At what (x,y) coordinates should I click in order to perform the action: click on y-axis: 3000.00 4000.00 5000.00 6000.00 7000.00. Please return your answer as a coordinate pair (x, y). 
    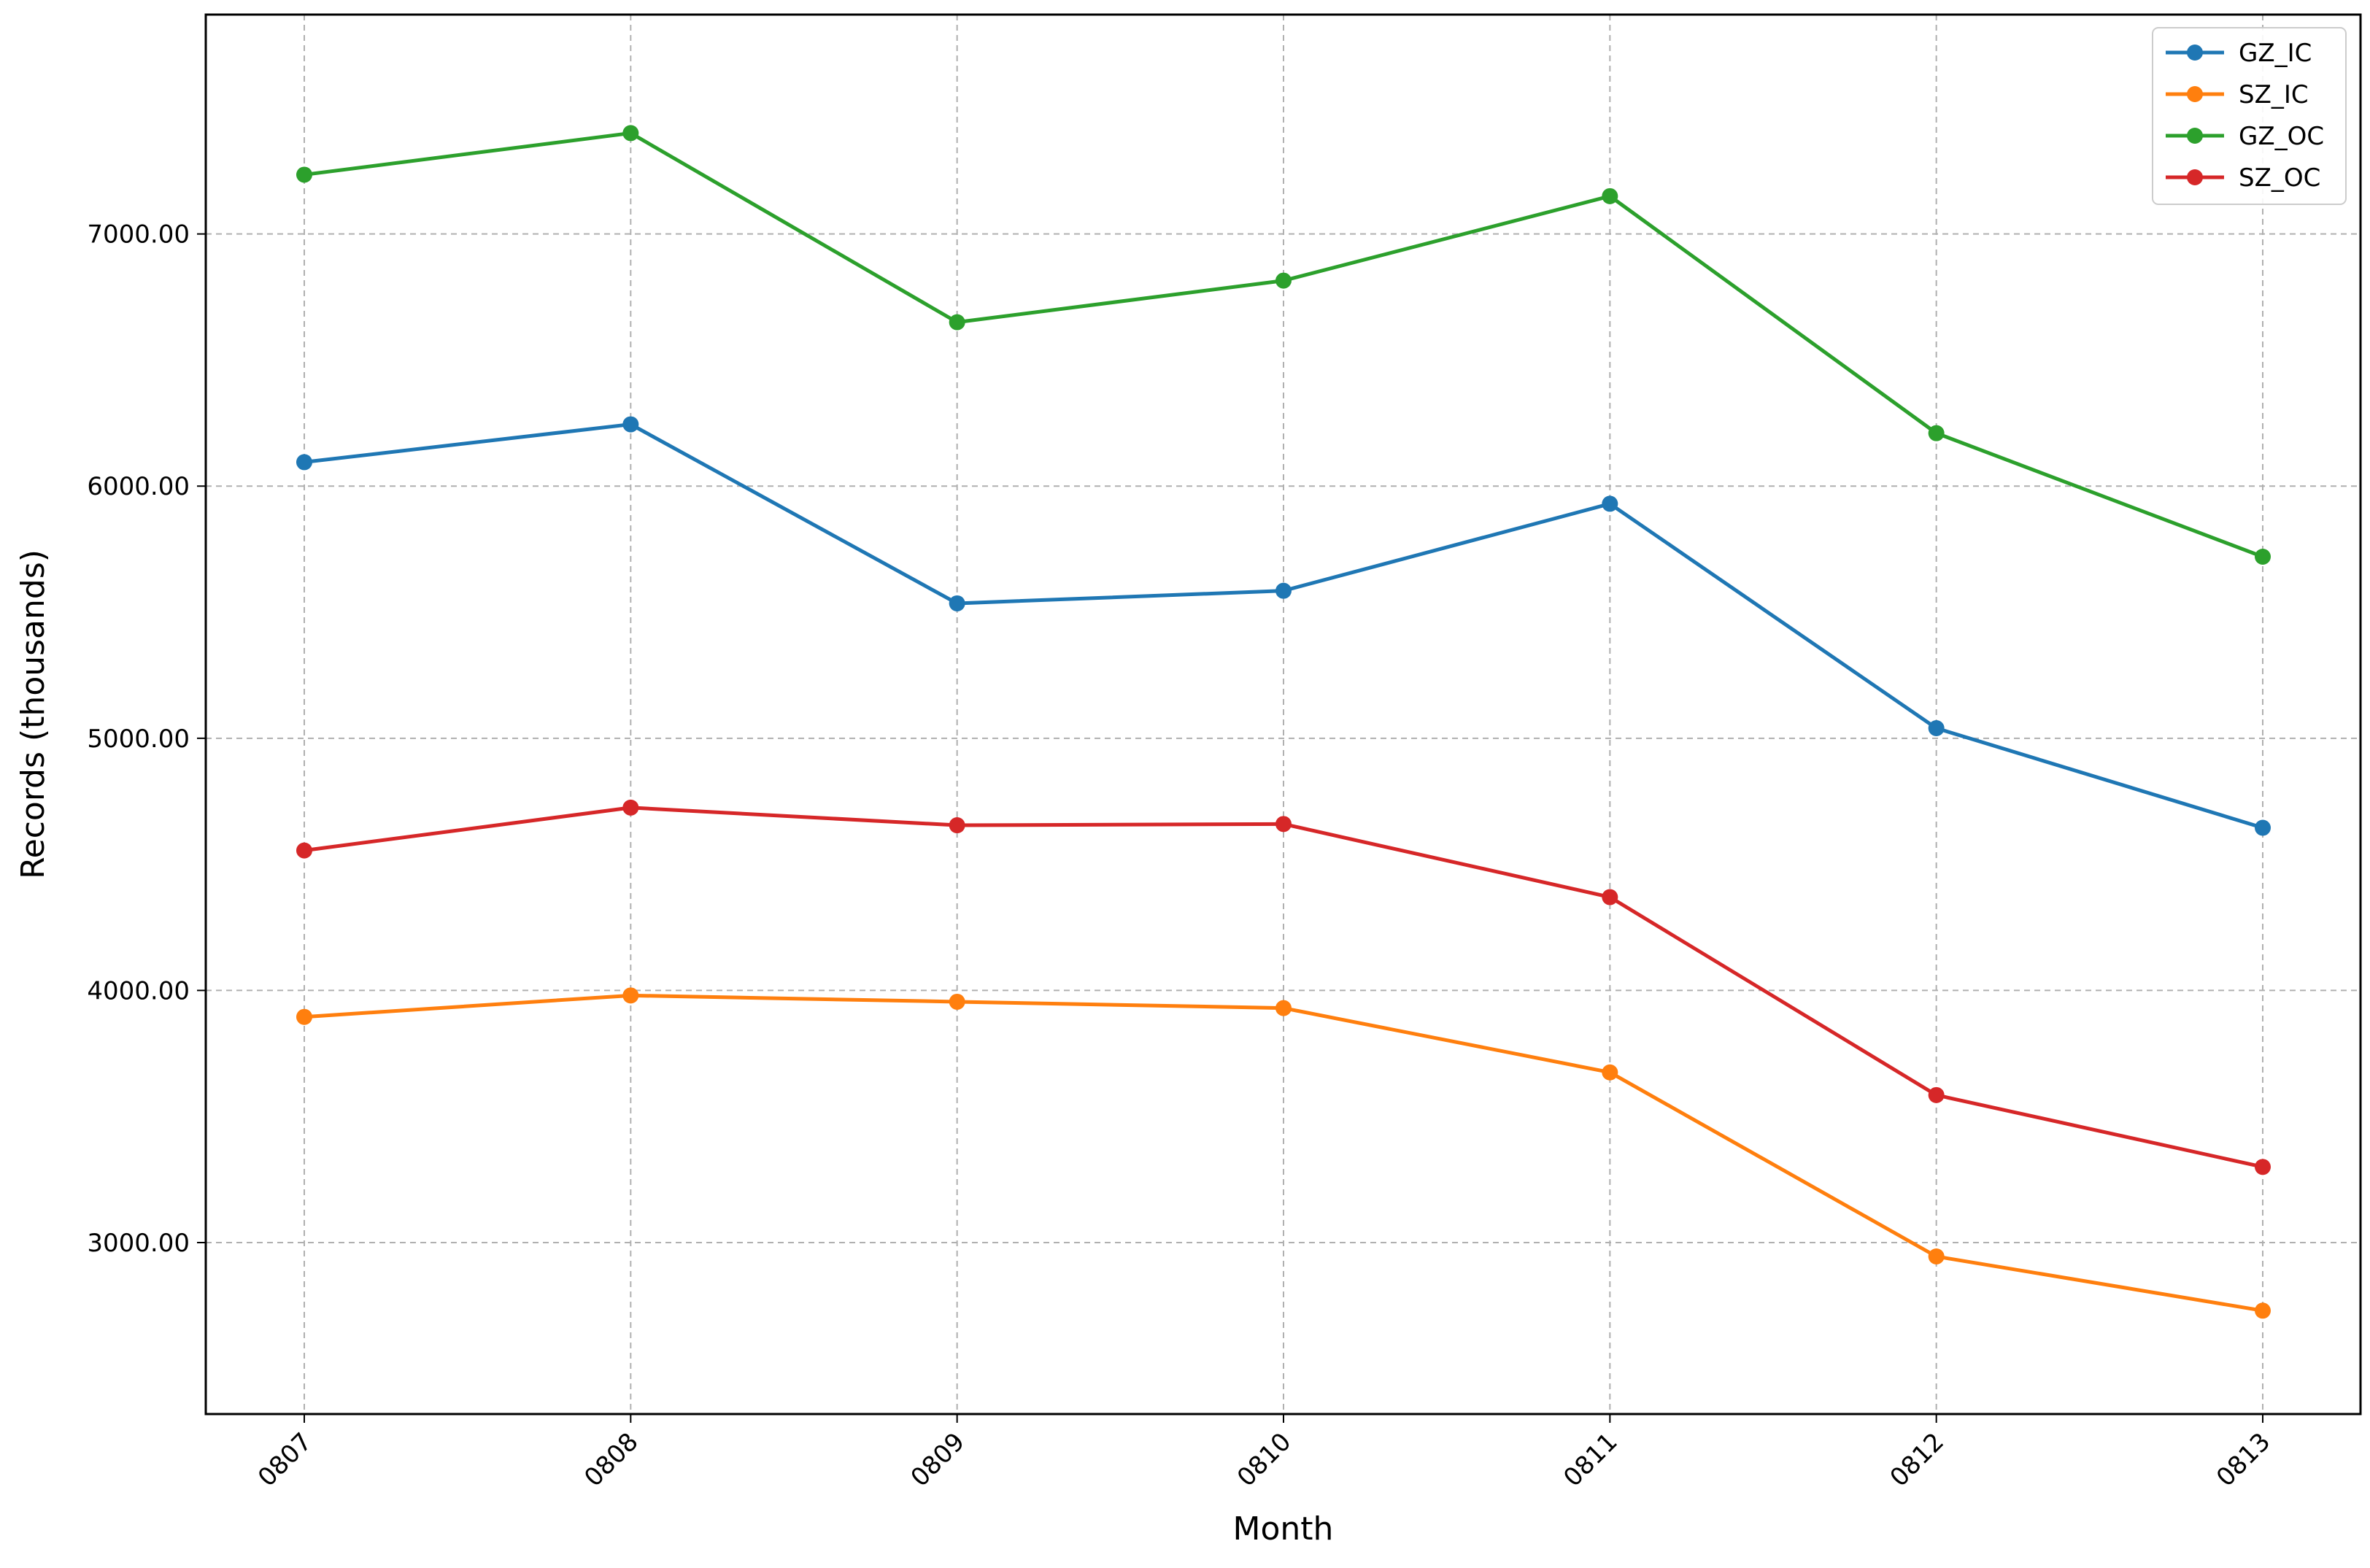
    Looking at the image, I should click on (146, 739).